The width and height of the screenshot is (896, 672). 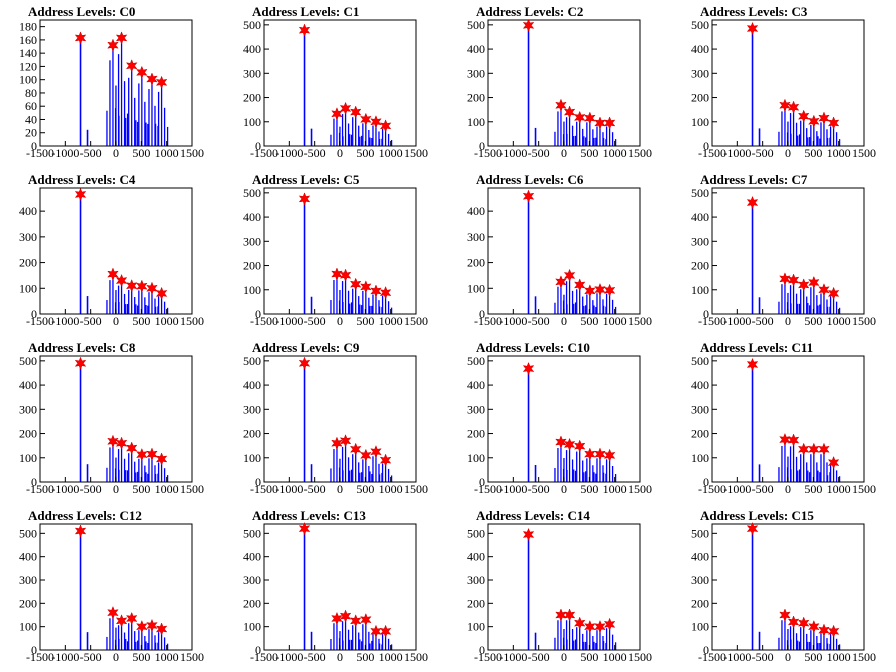 What do you see at coordinates (476, 49) in the screenshot?
I see `y-tick-label: 400` at bounding box center [476, 49].